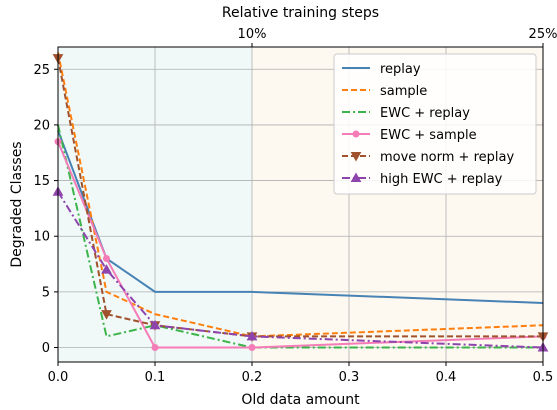  I want to click on y-tick-label: 10, so click(41, 237).